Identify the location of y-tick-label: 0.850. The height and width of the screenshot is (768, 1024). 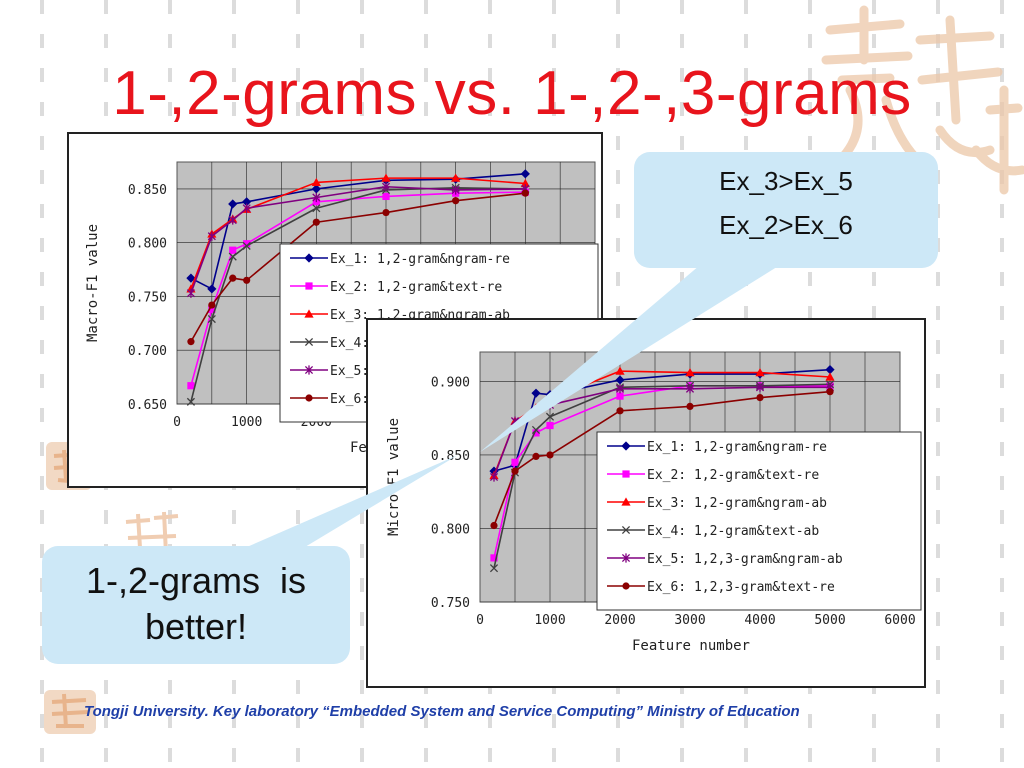
(450, 456).